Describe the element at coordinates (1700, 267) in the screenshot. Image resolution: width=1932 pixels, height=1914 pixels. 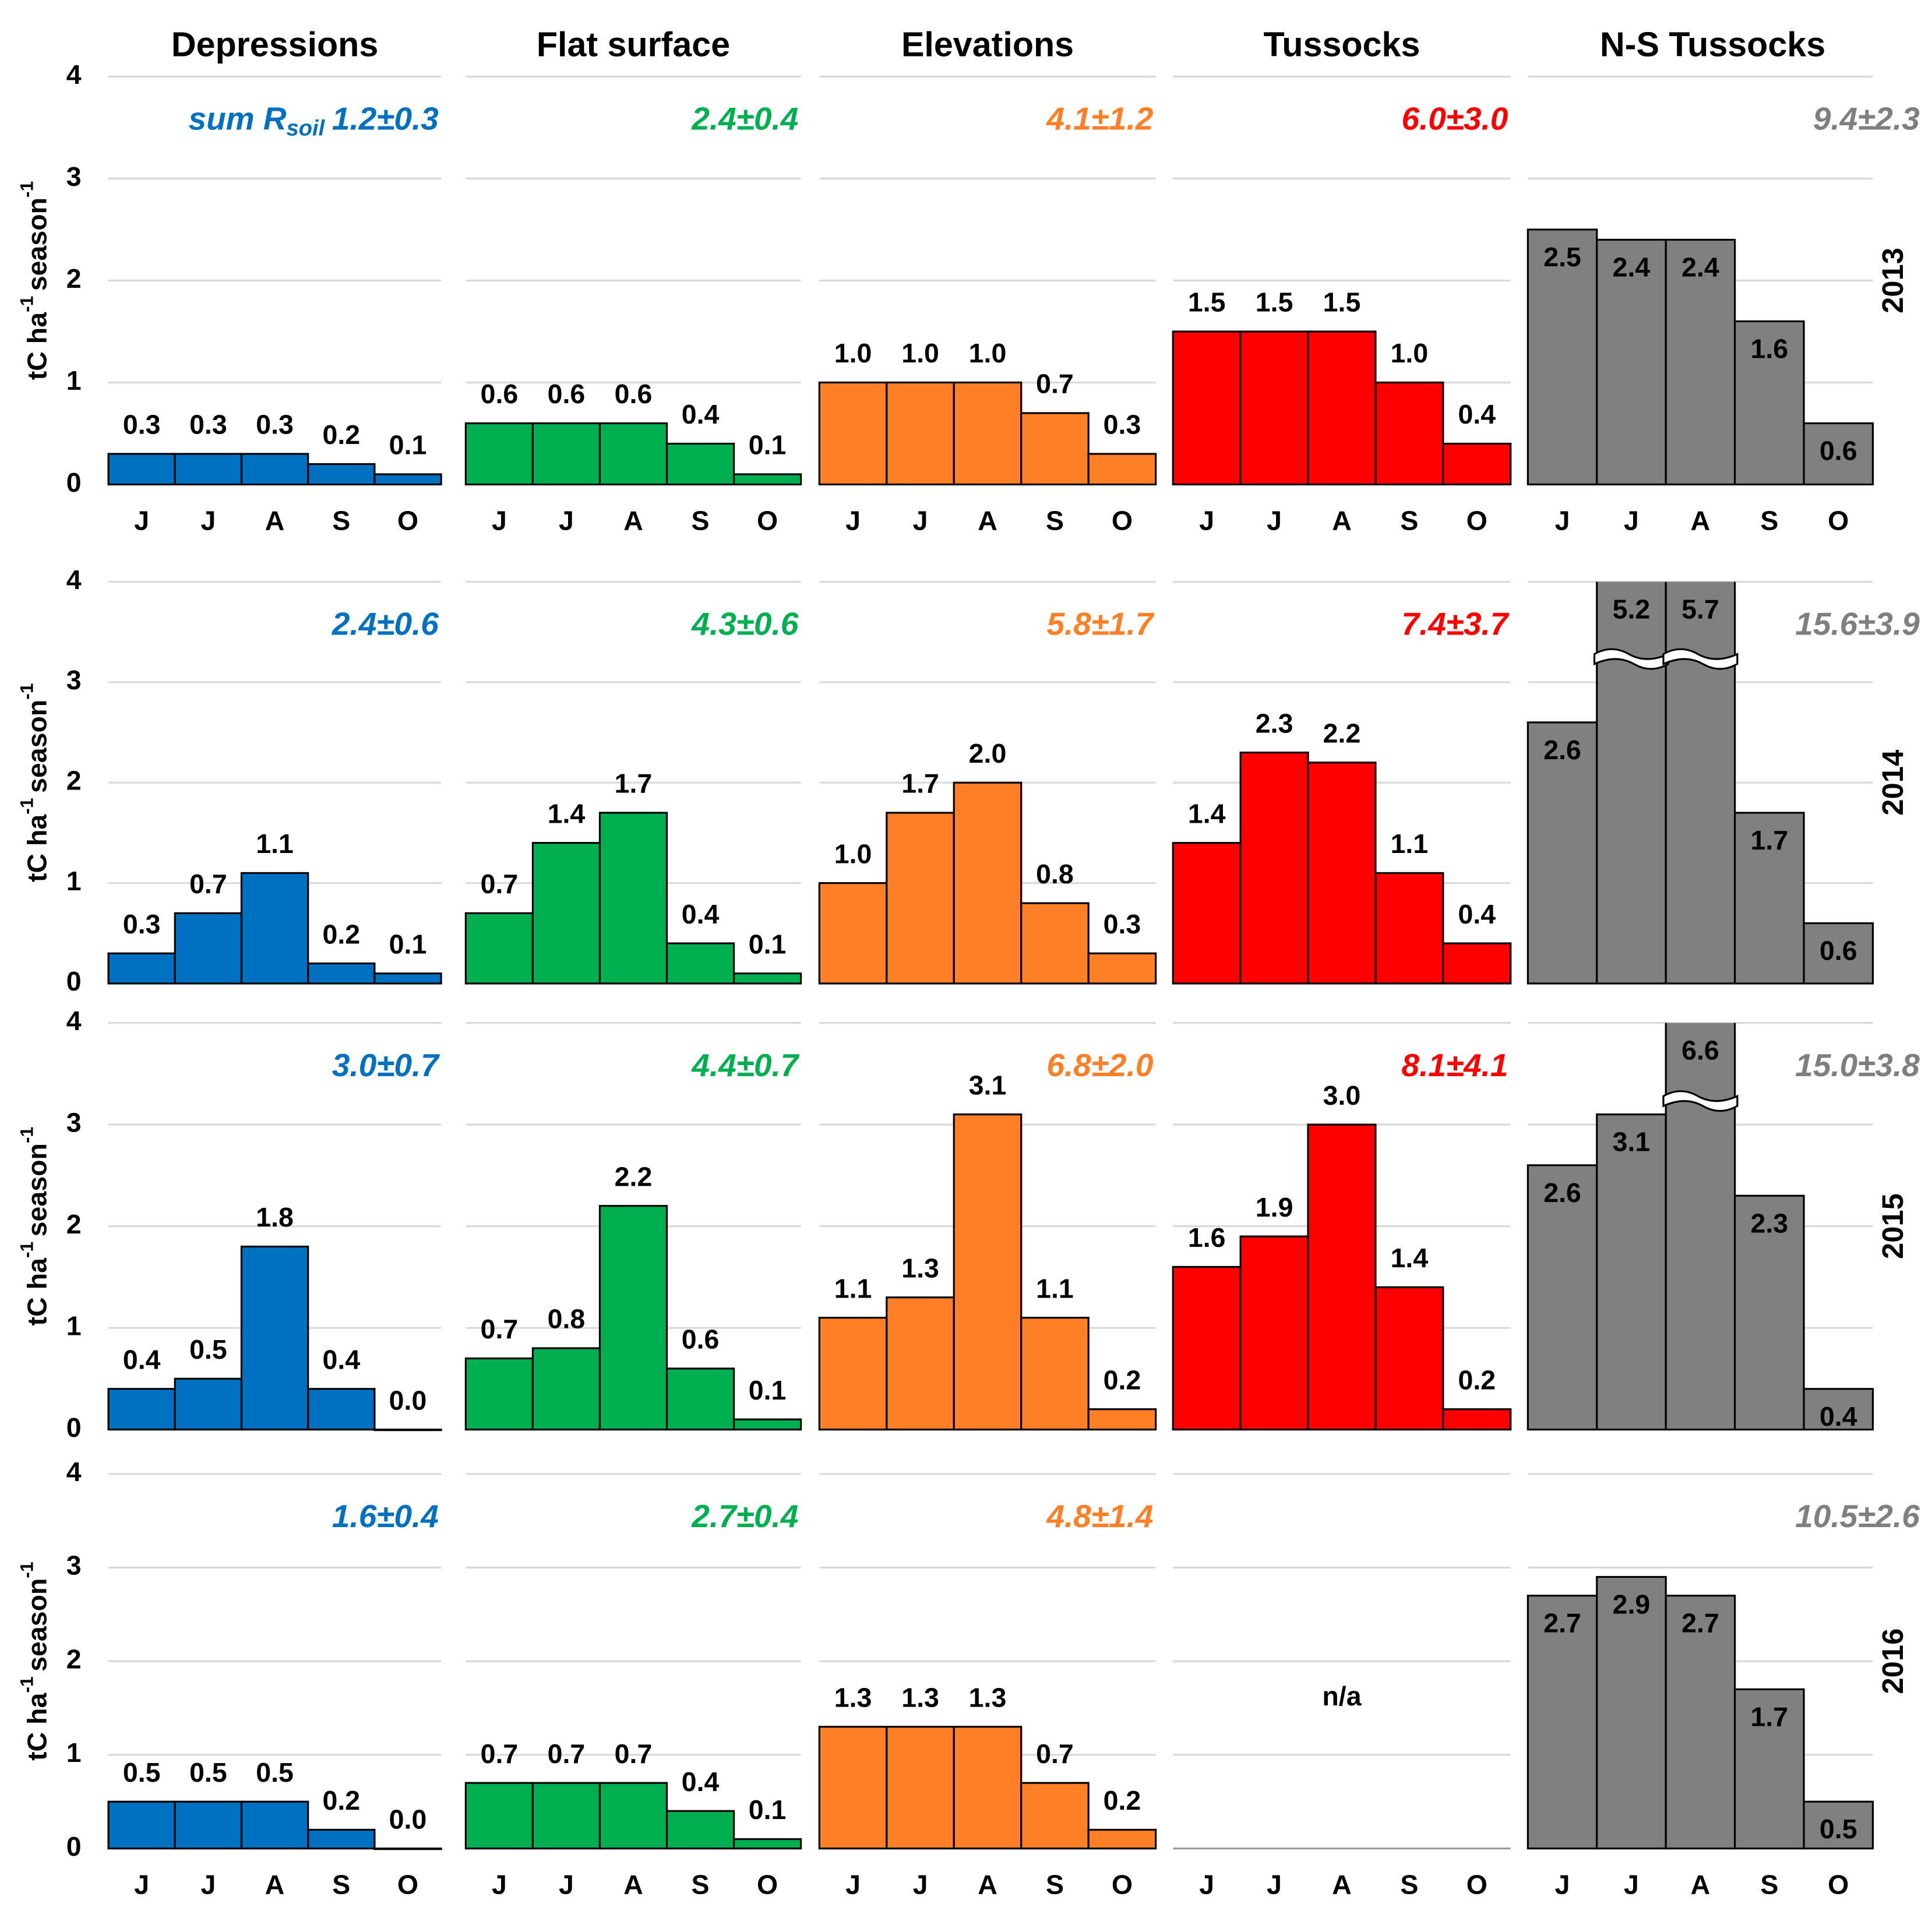
I see `value-label: 2.4` at that location.